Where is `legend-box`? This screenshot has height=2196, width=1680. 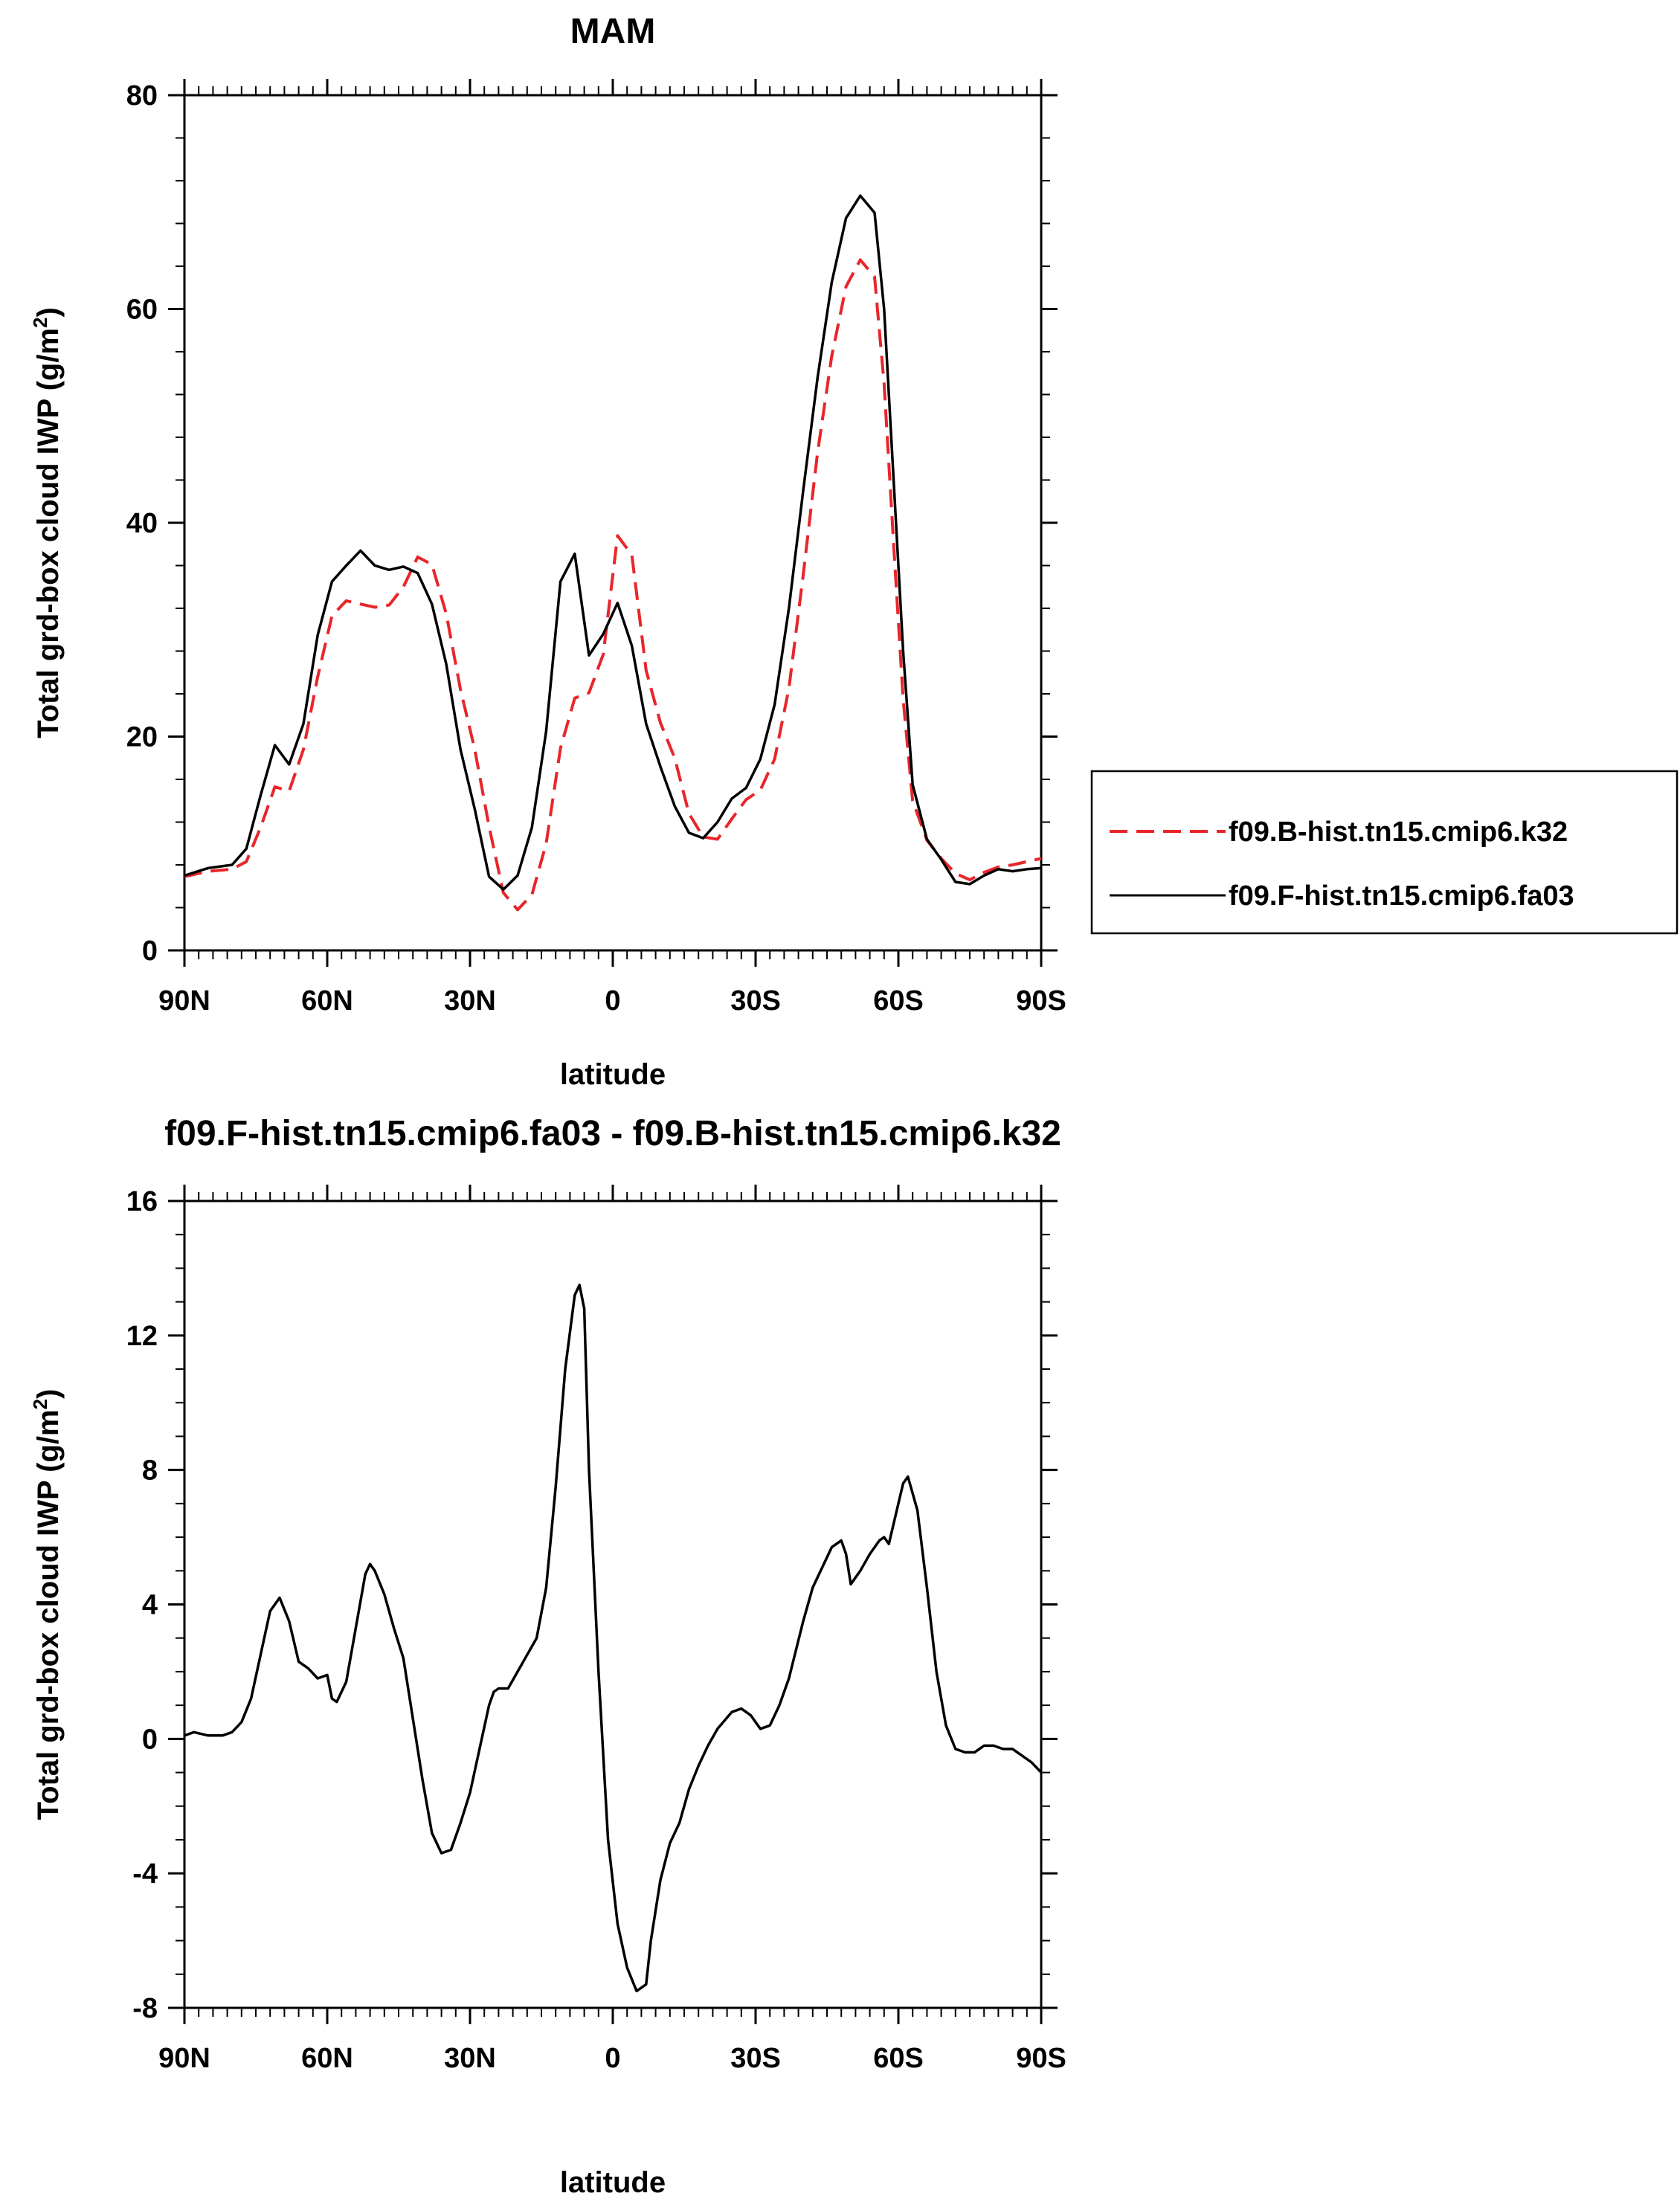
legend-box is located at coordinates (1385, 853).